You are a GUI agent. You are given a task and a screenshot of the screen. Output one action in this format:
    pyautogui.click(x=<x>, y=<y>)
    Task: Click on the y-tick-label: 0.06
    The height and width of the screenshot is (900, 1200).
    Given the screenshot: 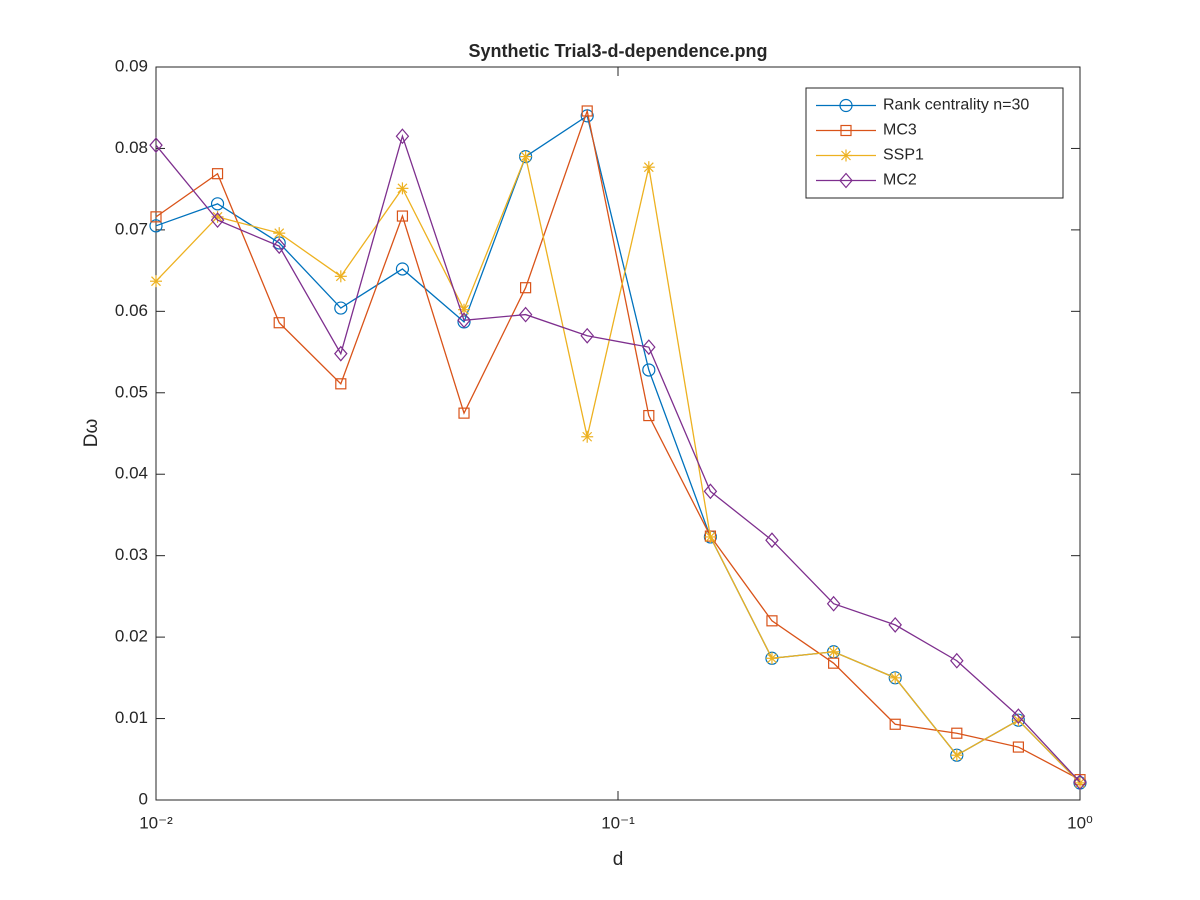 What is the action you would take?
    pyautogui.click(x=131, y=310)
    